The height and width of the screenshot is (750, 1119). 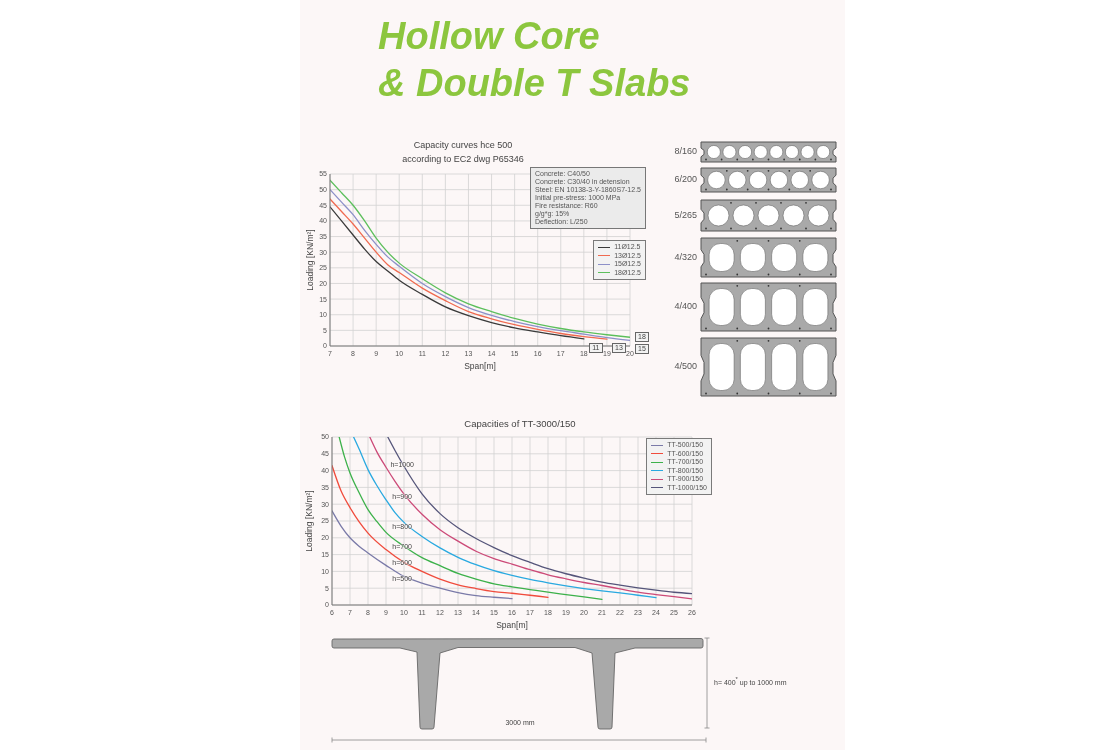 What do you see at coordinates (685, 179) in the screenshot?
I see `text: 6/200` at bounding box center [685, 179].